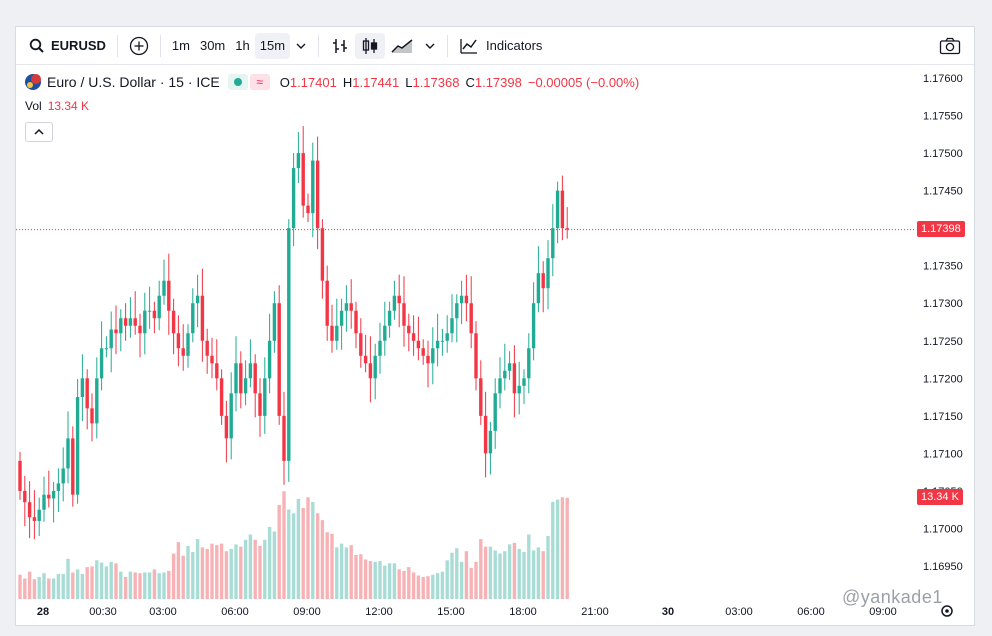  What do you see at coordinates (237, 82) in the screenshot?
I see `market-status-dot` at bounding box center [237, 82].